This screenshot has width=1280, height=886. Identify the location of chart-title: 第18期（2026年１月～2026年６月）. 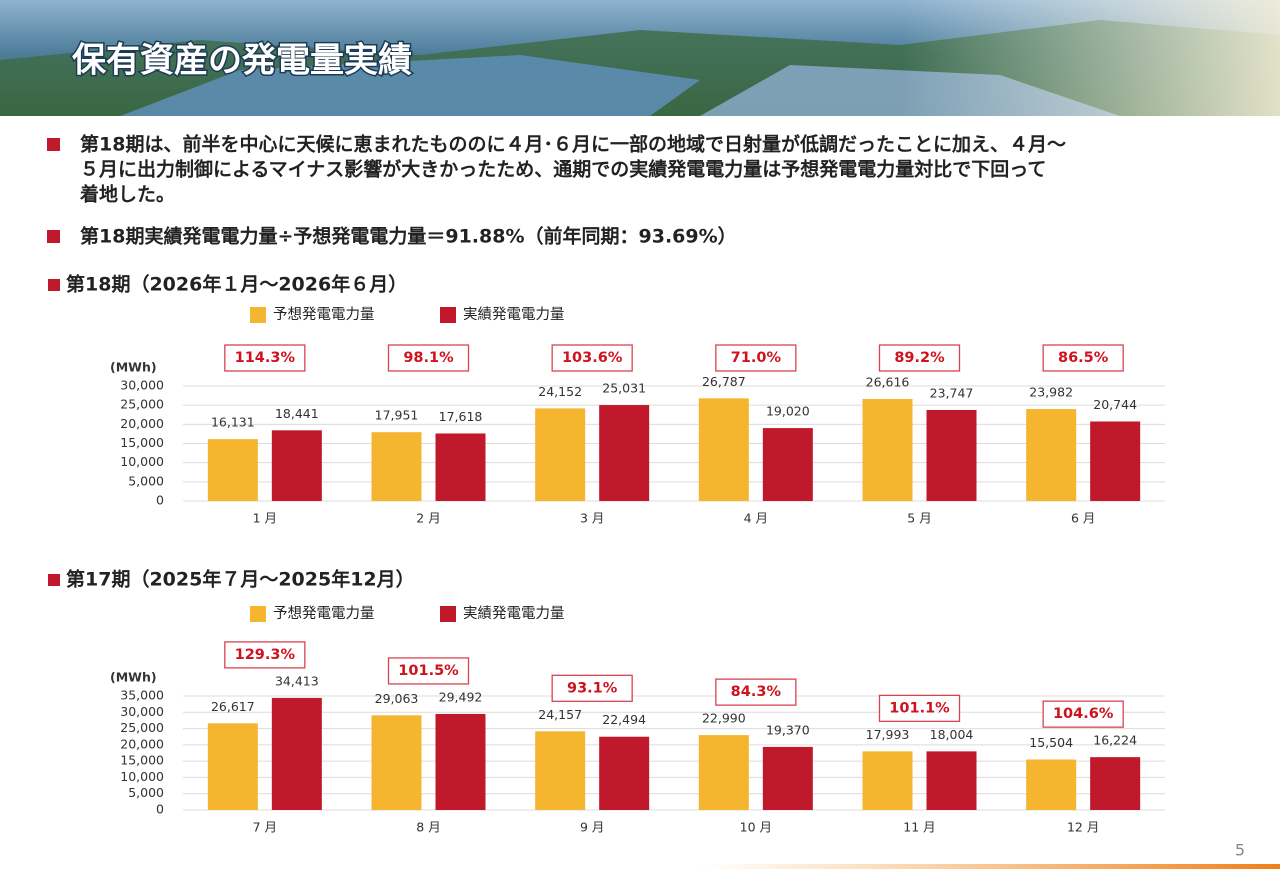
(236, 284).